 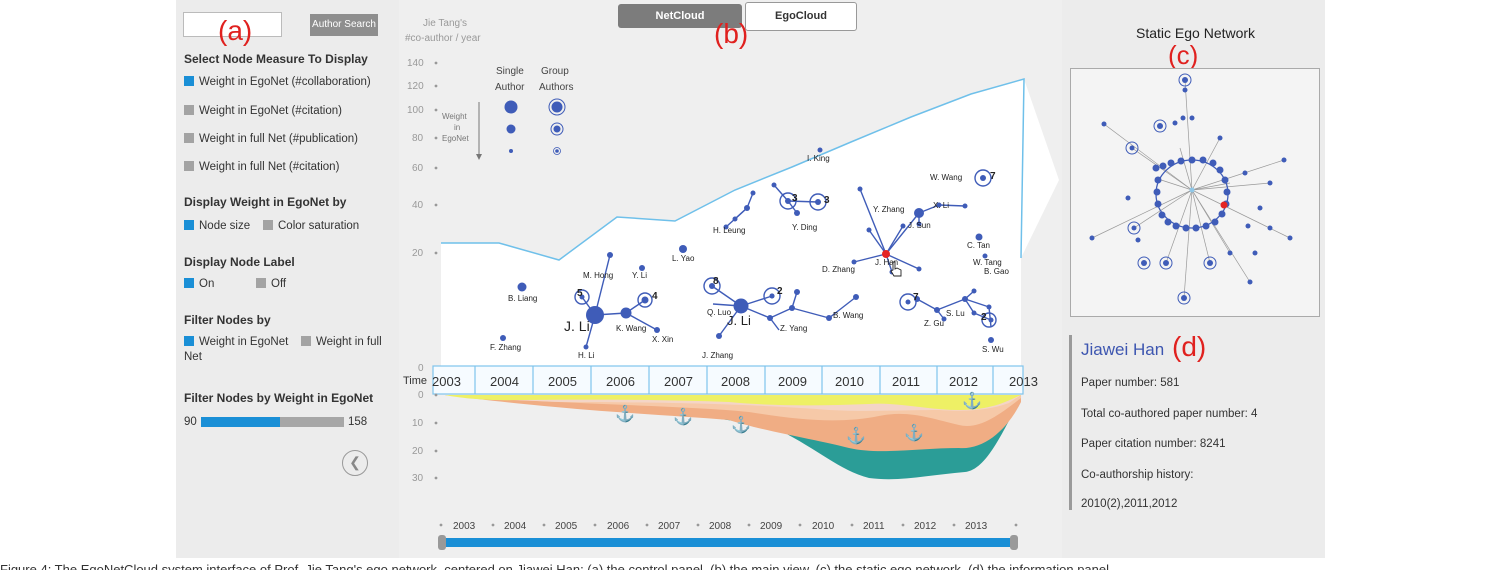 What do you see at coordinates (415, 110) in the screenshot?
I see `y-tick: 100` at bounding box center [415, 110].